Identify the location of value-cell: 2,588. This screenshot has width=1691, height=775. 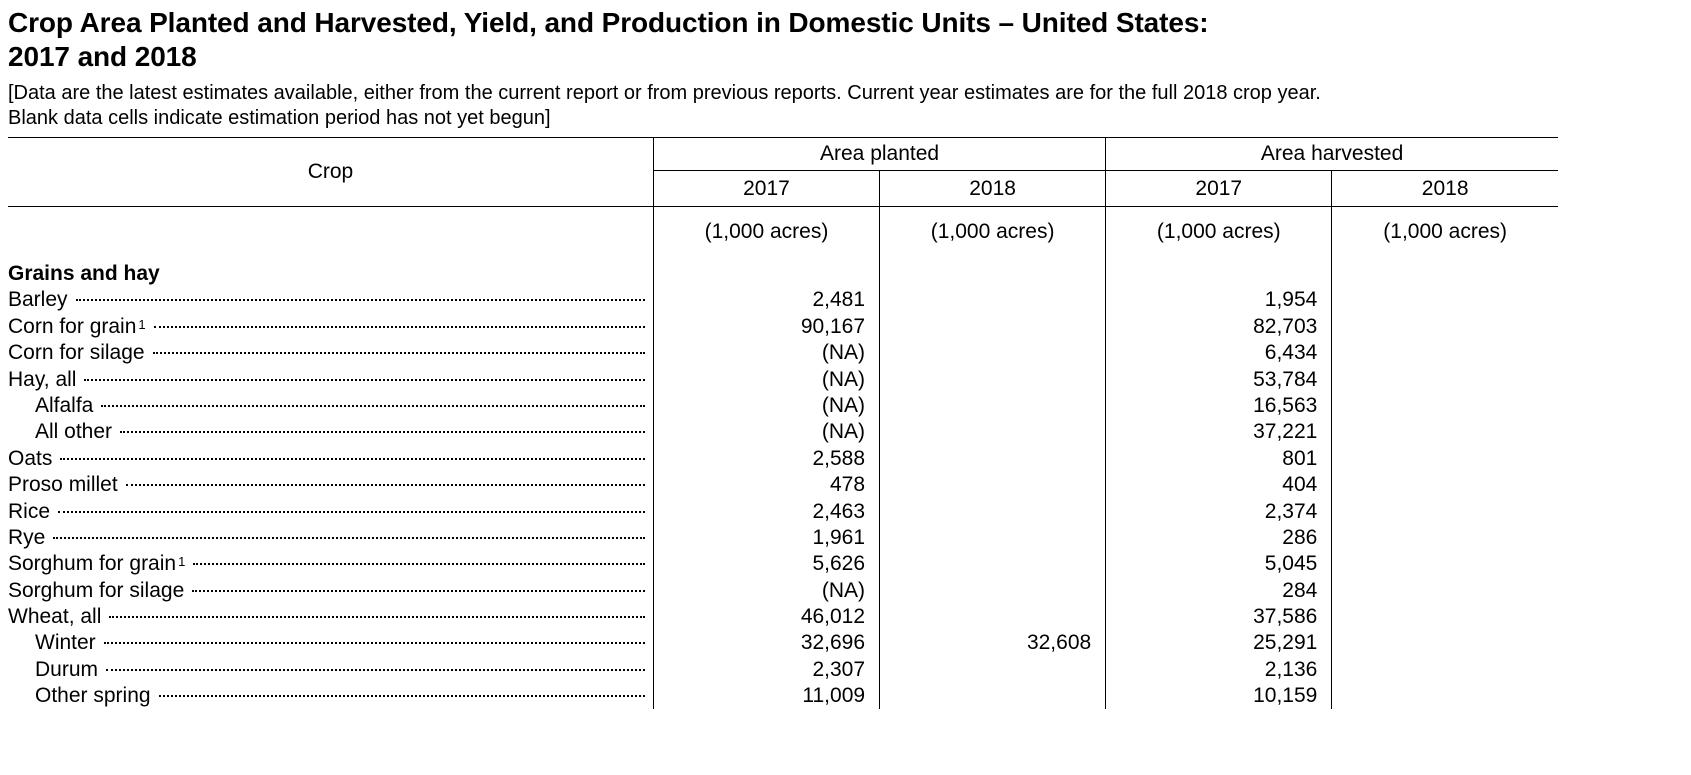
(766, 458).